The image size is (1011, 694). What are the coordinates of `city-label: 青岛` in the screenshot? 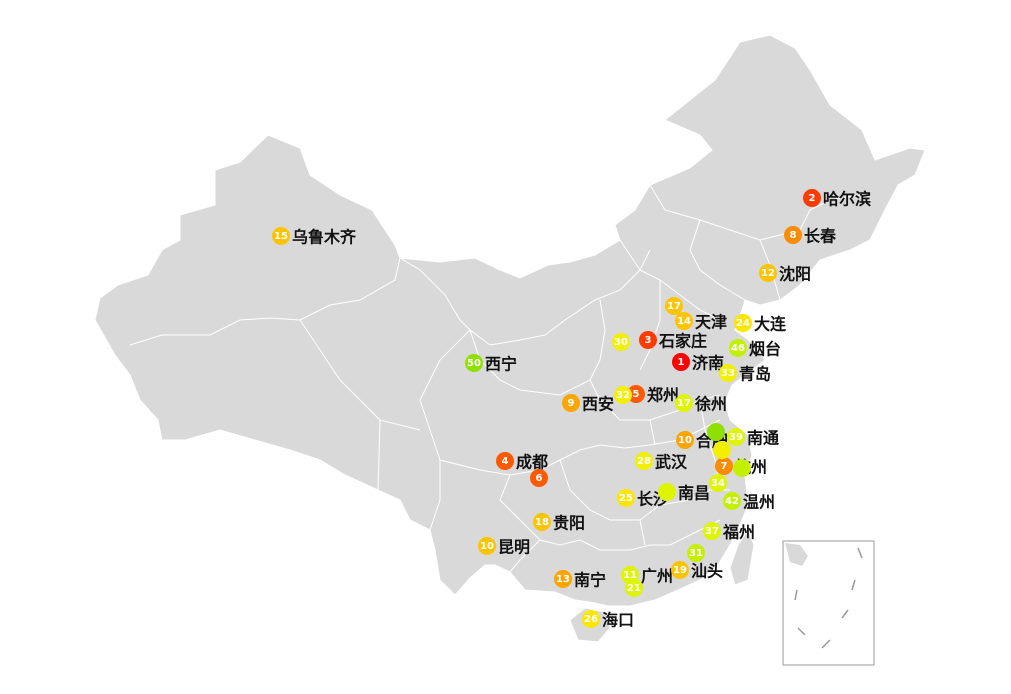 It's located at (755, 374).